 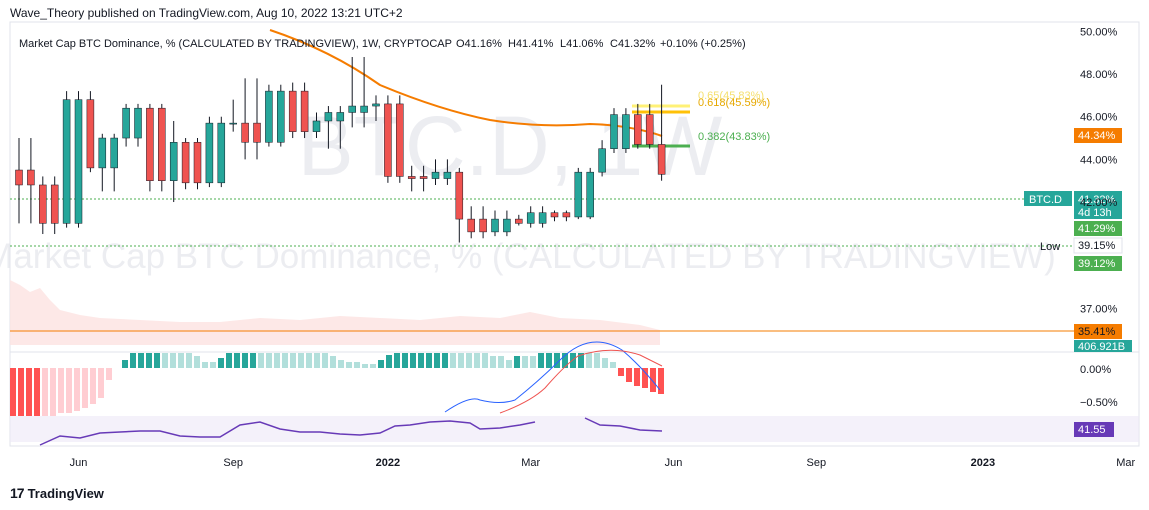 I want to click on price-badge, so click(x=1098, y=205).